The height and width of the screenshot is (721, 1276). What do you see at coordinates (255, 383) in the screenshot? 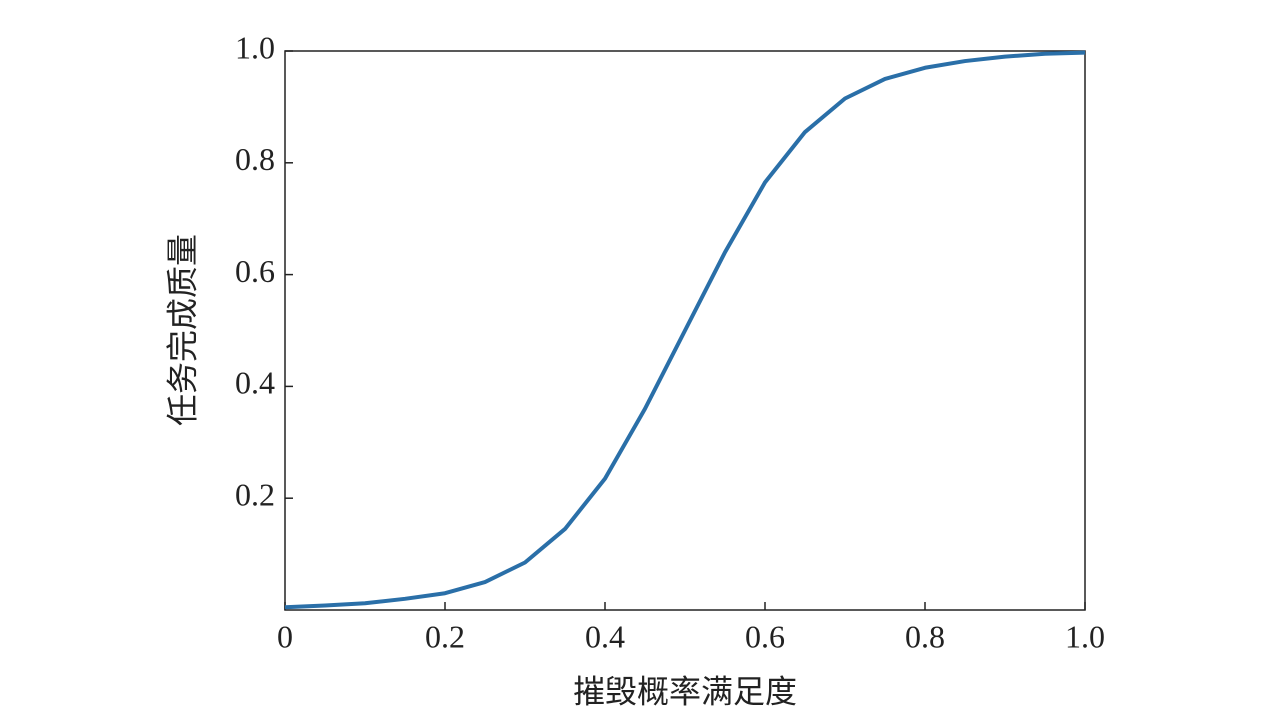
I see `y-tick-label: 0.4` at bounding box center [255, 383].